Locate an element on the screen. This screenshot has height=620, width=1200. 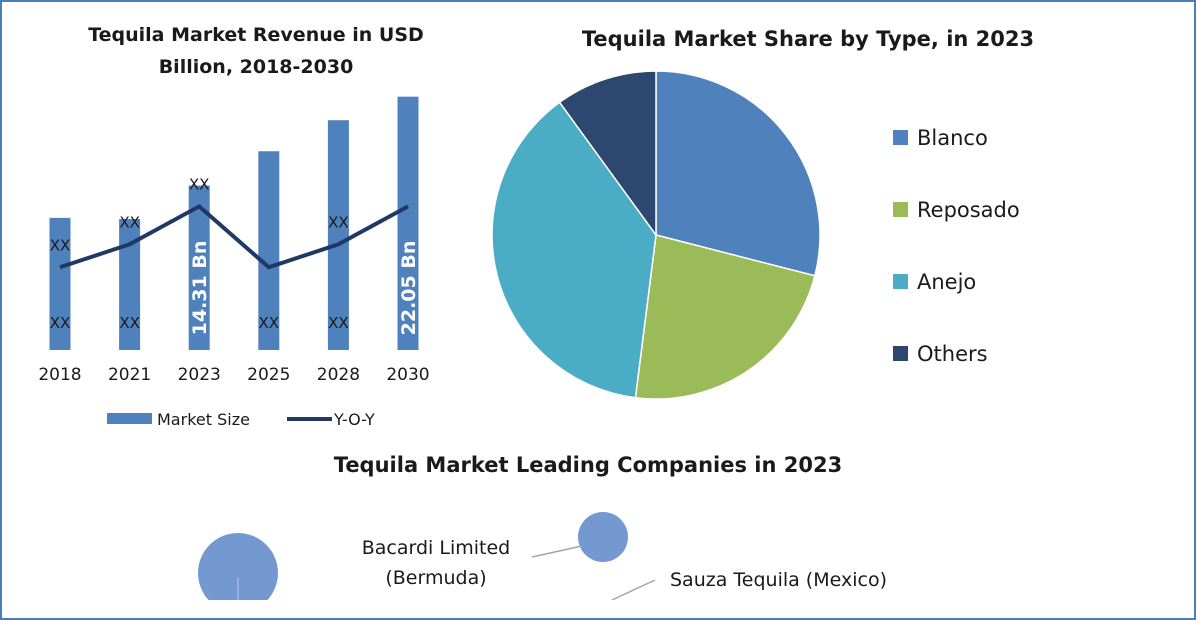
bar-label-2030: 22.05 Bn is located at coordinates (409, 288).